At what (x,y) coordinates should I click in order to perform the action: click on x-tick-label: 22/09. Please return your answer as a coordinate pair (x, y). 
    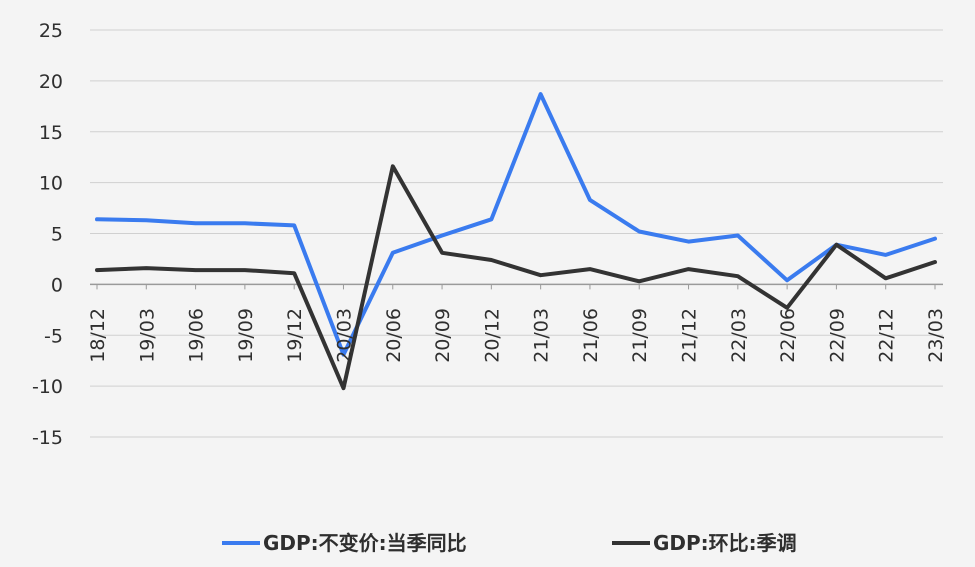
    Looking at the image, I should click on (837, 335).